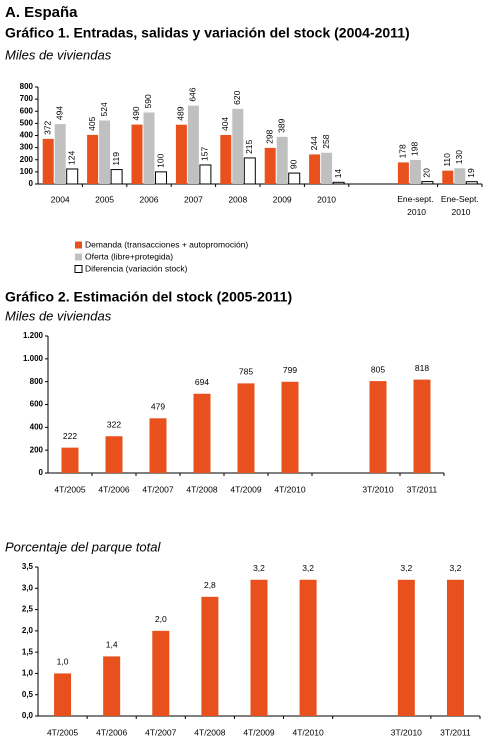  What do you see at coordinates (27, 86) in the screenshot?
I see `y-tick-label: 800` at bounding box center [27, 86].